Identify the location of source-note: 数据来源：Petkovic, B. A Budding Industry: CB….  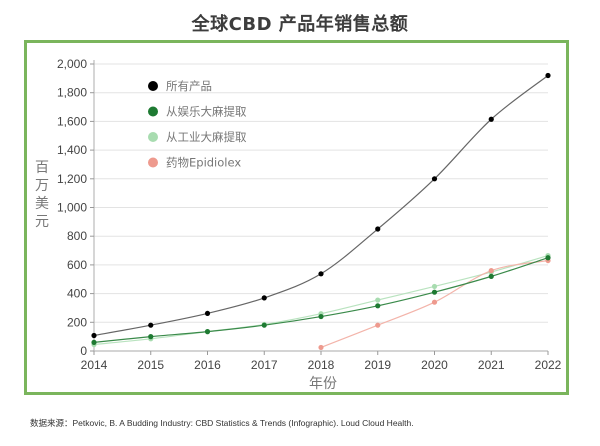
(222, 423).